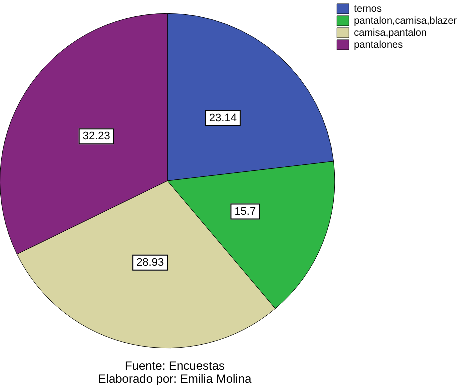 This screenshot has width=467, height=390. Describe the element at coordinates (245, 212) in the screenshot. I see `data-label: 15.7` at that location.